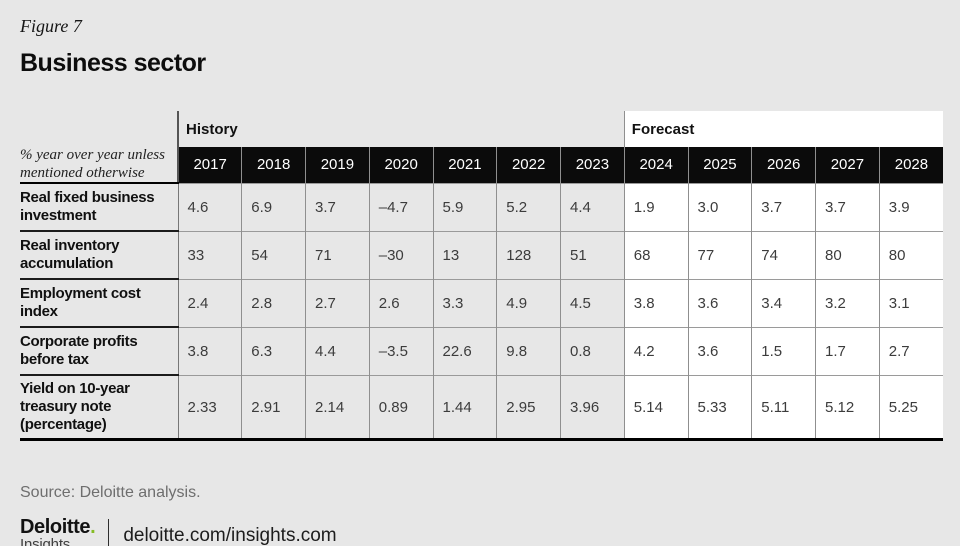  I want to click on year-header: 2019, so click(337, 165).